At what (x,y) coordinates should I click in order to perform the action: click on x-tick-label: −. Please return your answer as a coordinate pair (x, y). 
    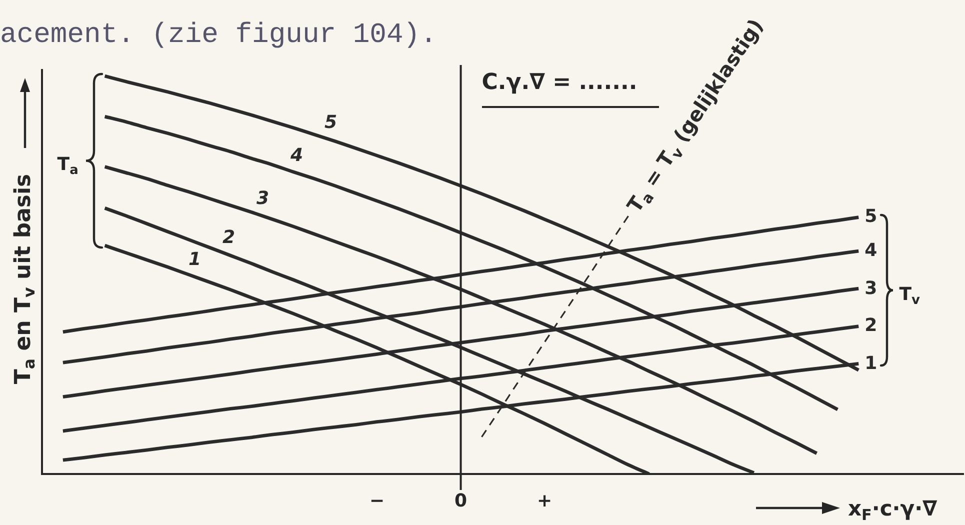
    Looking at the image, I should click on (377, 501).